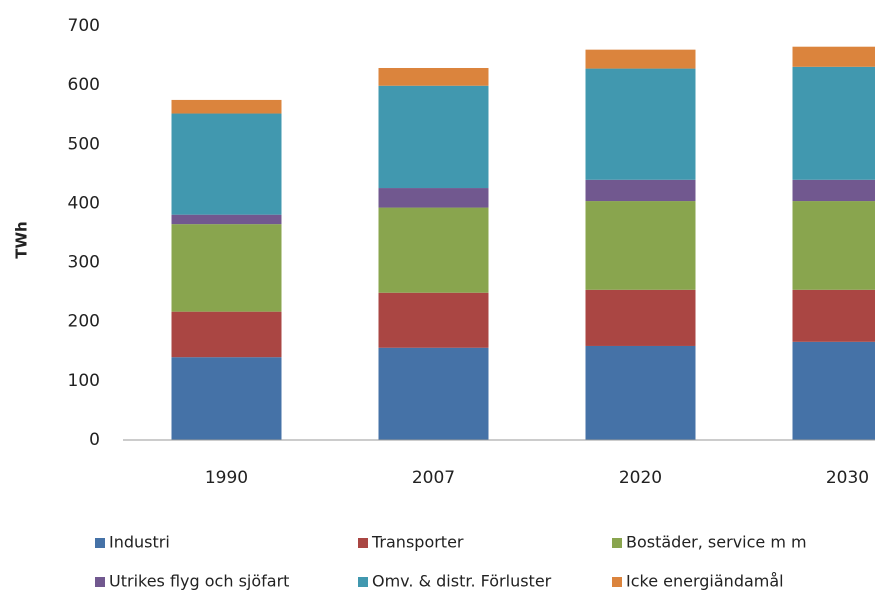 This screenshot has width=875, height=596. I want to click on legend-label: Icke energiändamål, so click(705, 581).